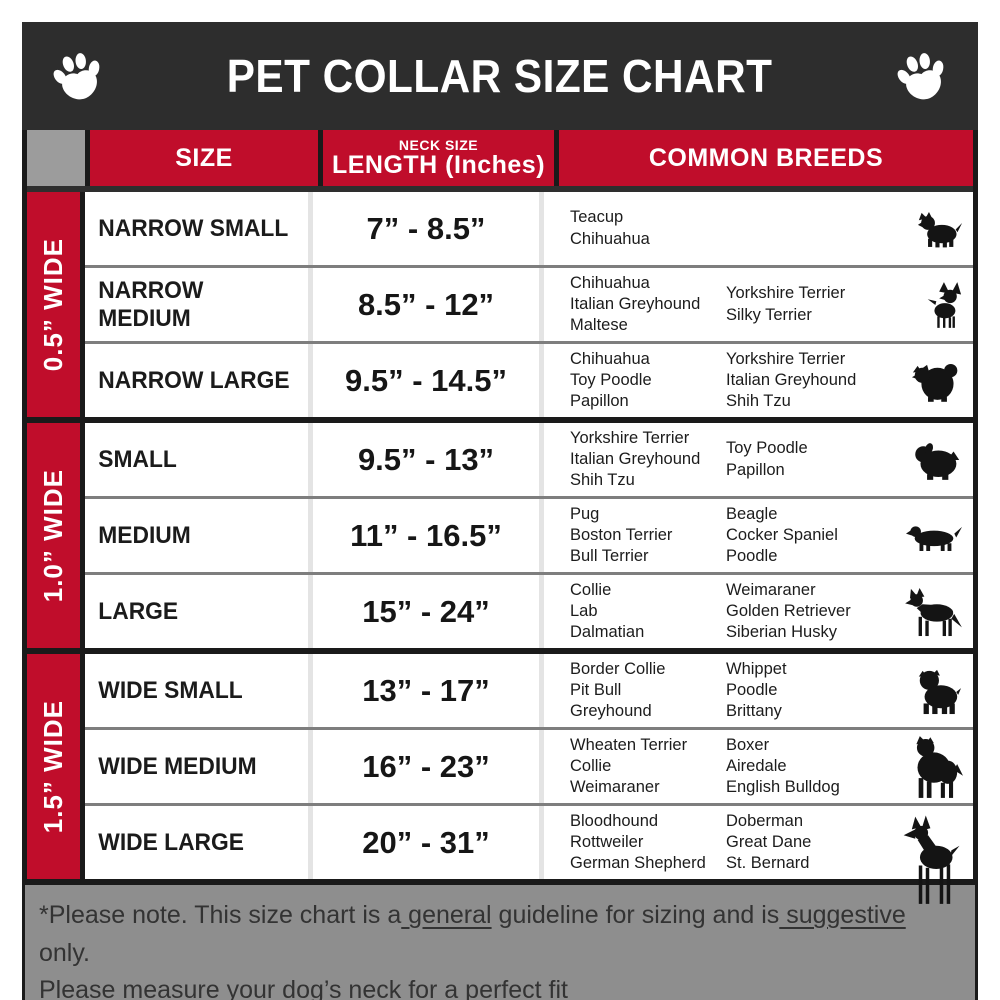 This screenshot has height=1000, width=1000. I want to click on footer-line1-prefix: *Please note. This size chart is a, so click(220, 915).